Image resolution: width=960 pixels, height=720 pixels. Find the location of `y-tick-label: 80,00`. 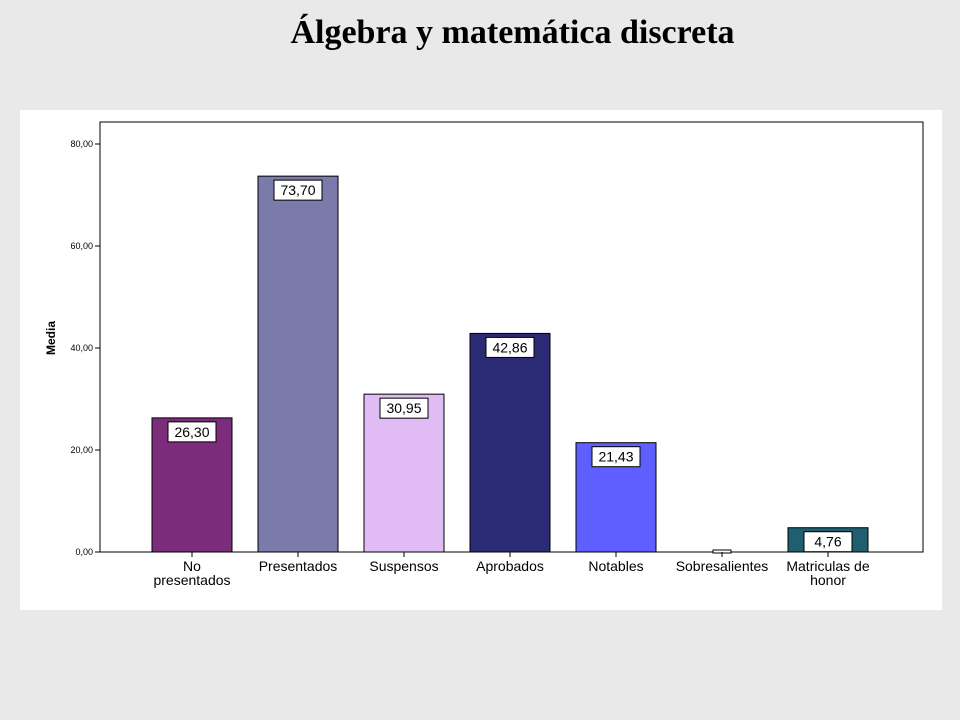

y-tick-label: 80,00 is located at coordinates (81, 144).